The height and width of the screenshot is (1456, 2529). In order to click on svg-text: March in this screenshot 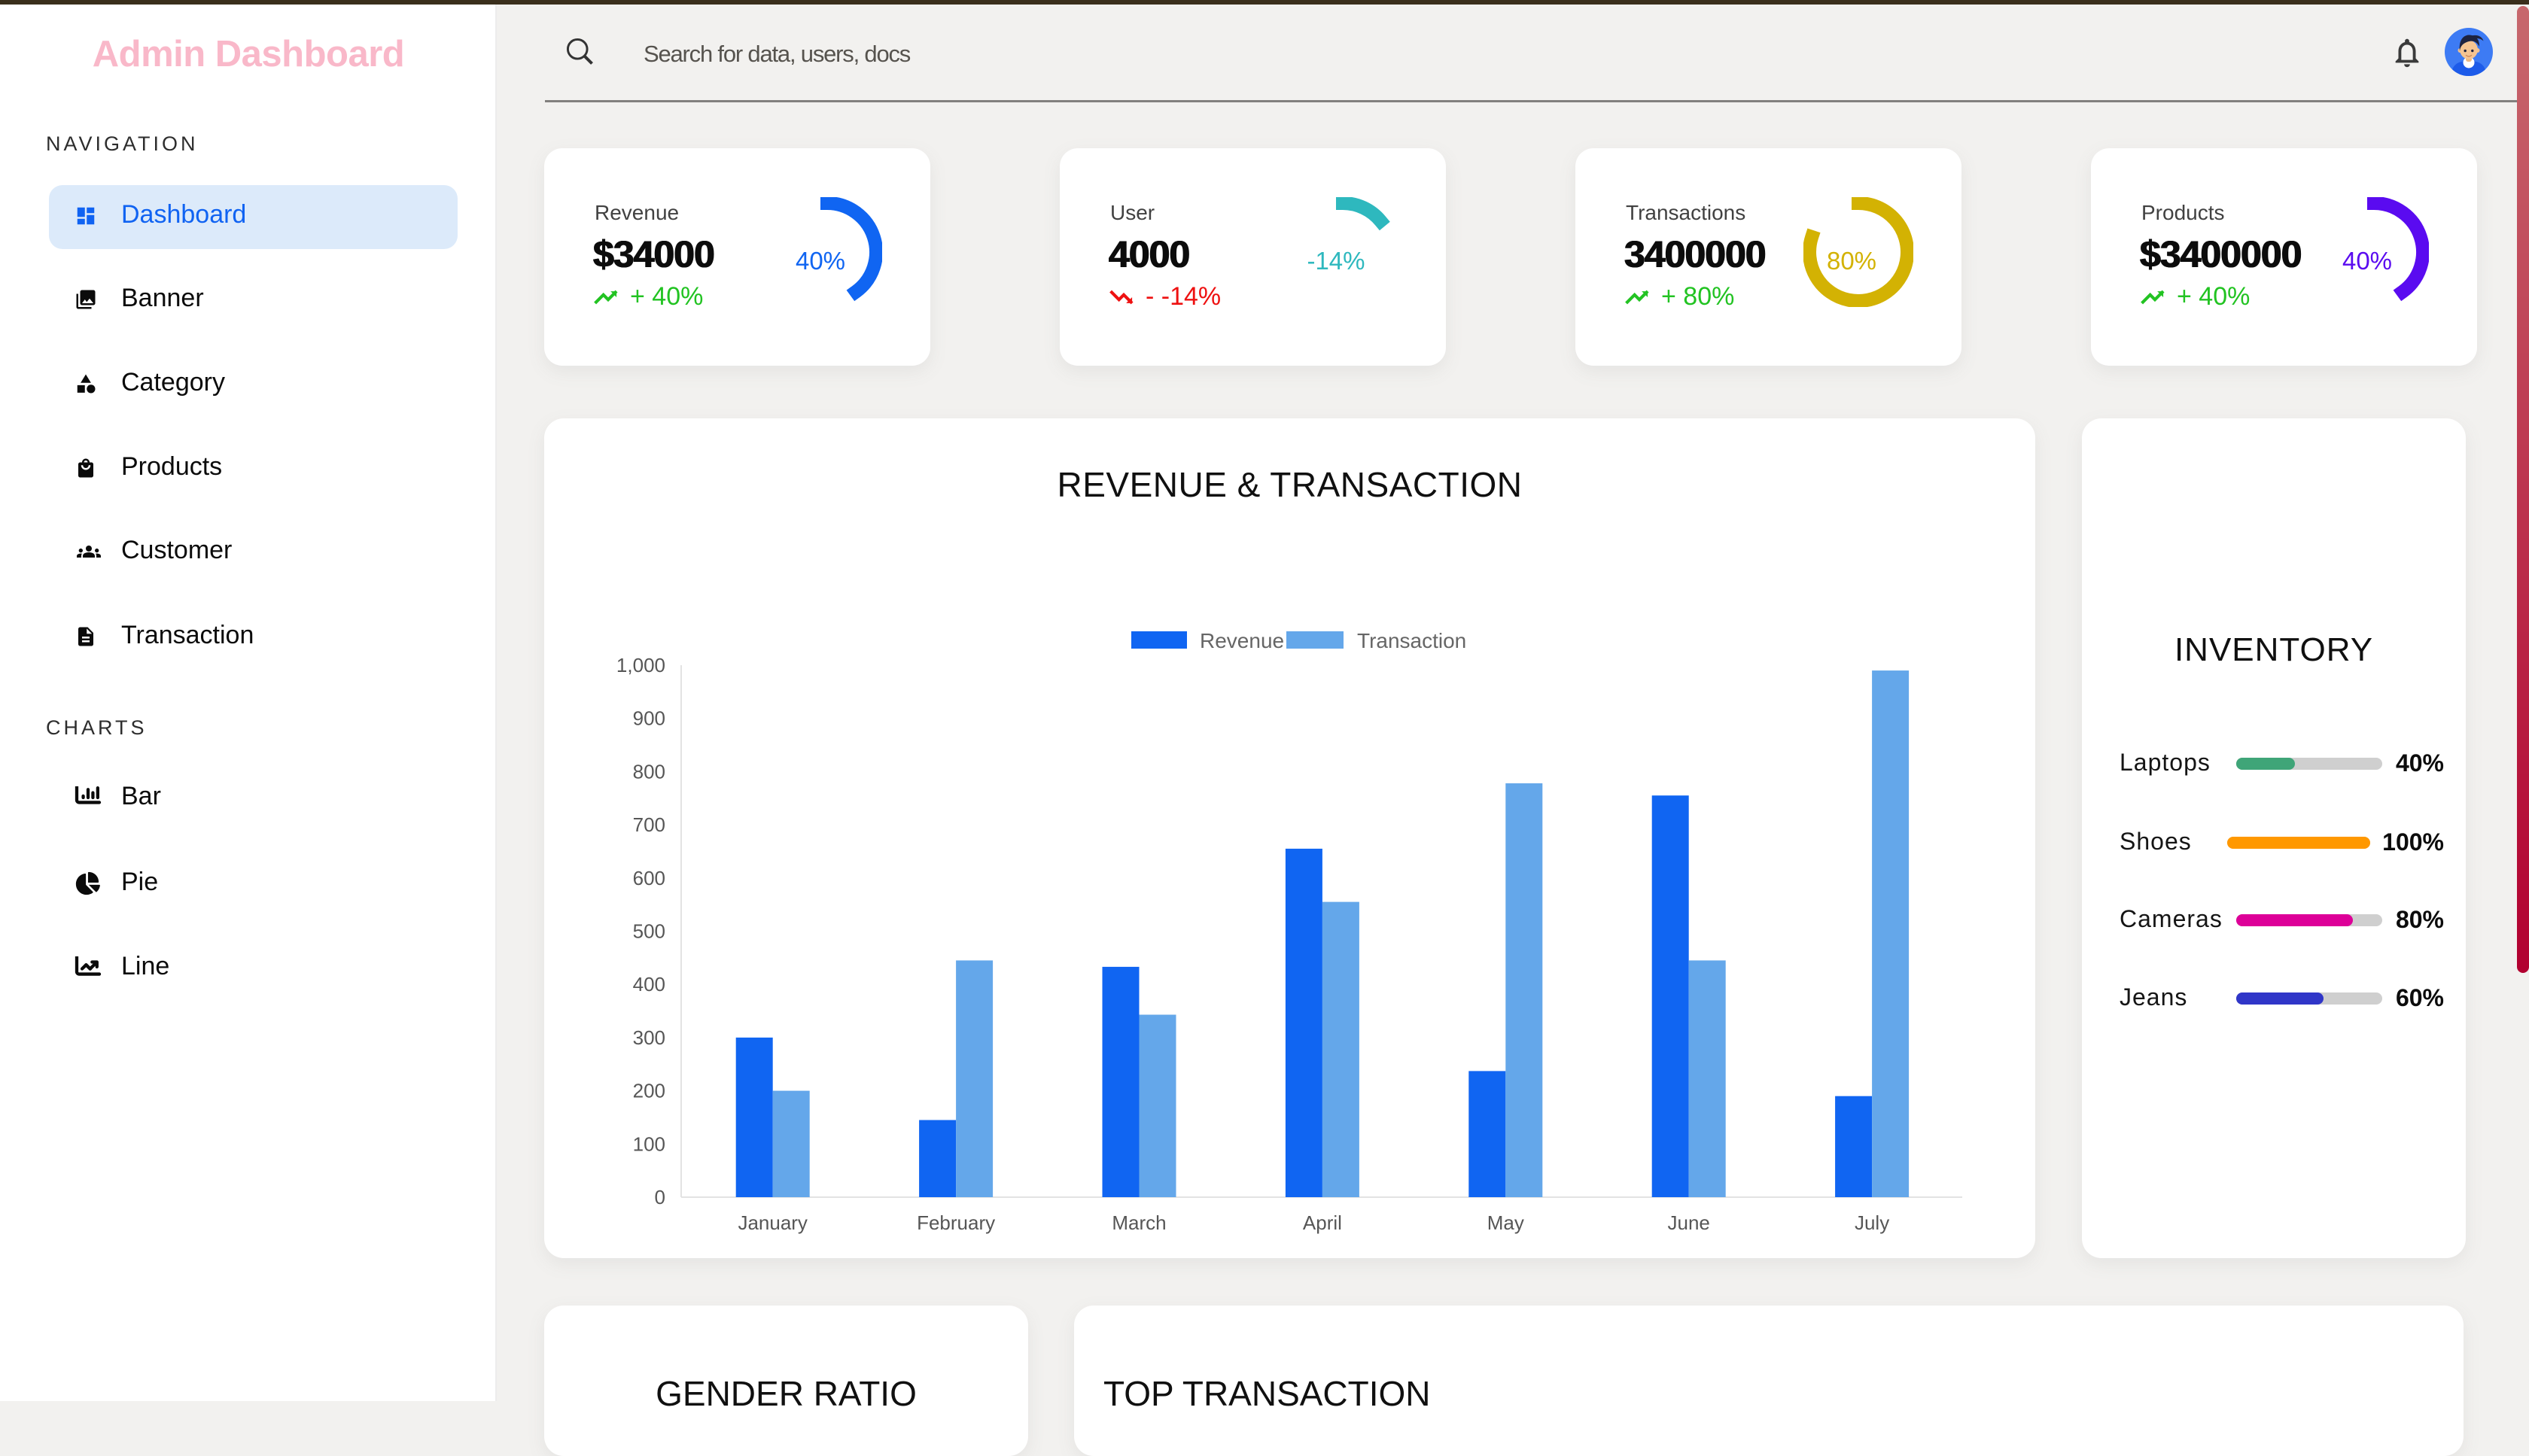, I will do `click(1139, 1222)`.